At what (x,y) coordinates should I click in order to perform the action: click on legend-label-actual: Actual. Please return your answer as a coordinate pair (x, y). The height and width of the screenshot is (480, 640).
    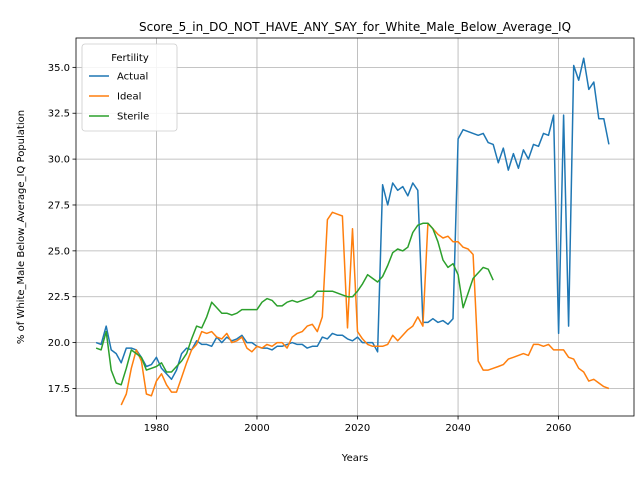
    Looking at the image, I should click on (132, 77).